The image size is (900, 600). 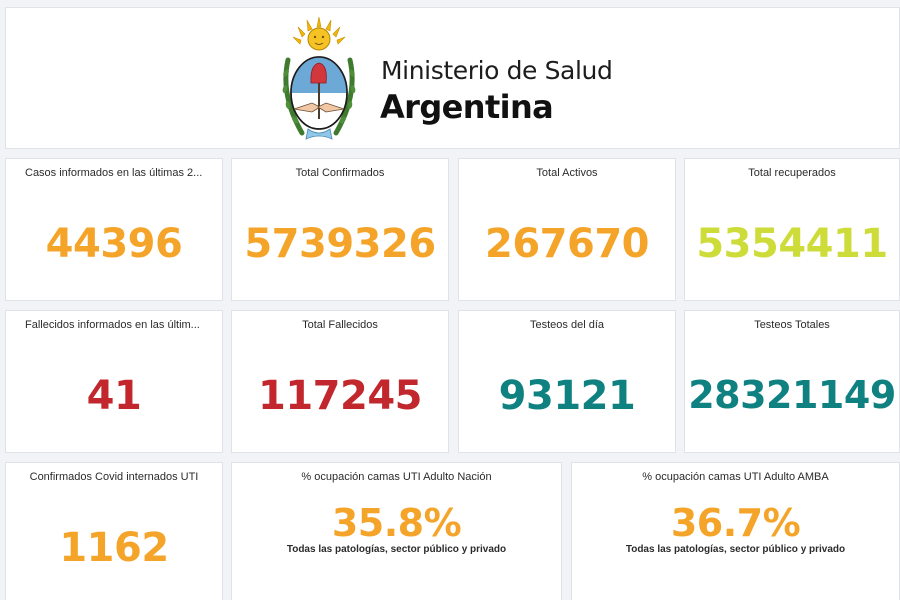 What do you see at coordinates (114, 396) in the screenshot?
I see `card-value: 41` at bounding box center [114, 396].